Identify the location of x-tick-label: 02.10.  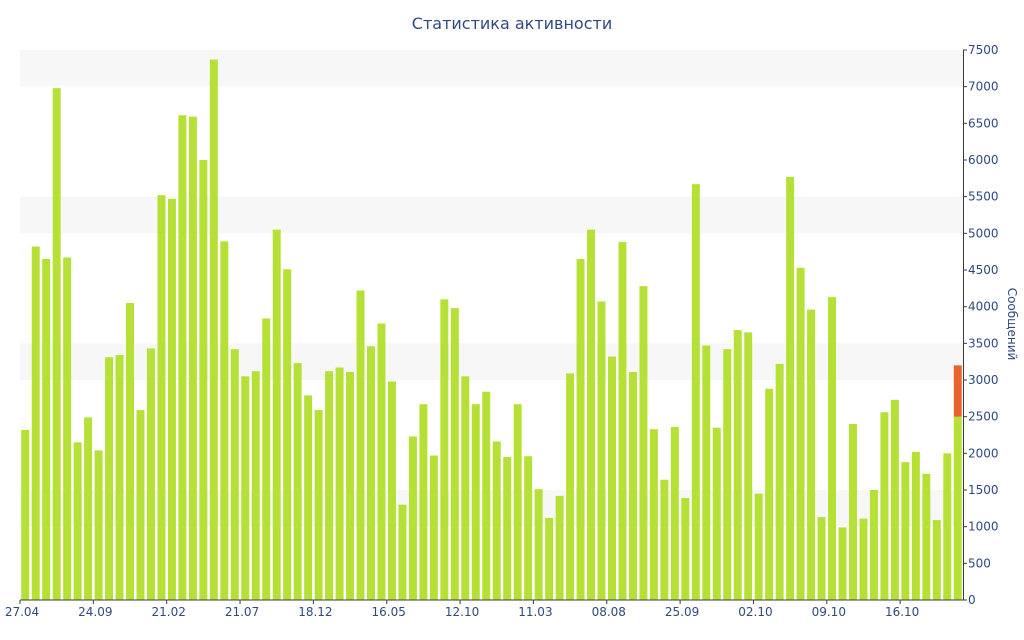
(755, 612).